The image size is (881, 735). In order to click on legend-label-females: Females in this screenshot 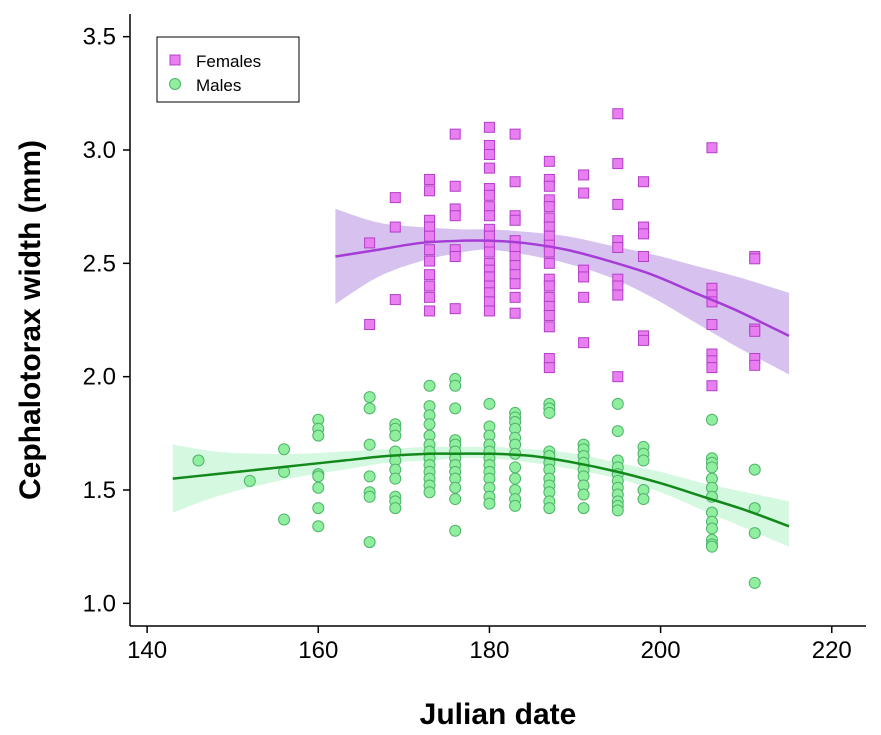, I will do `click(228, 61)`.